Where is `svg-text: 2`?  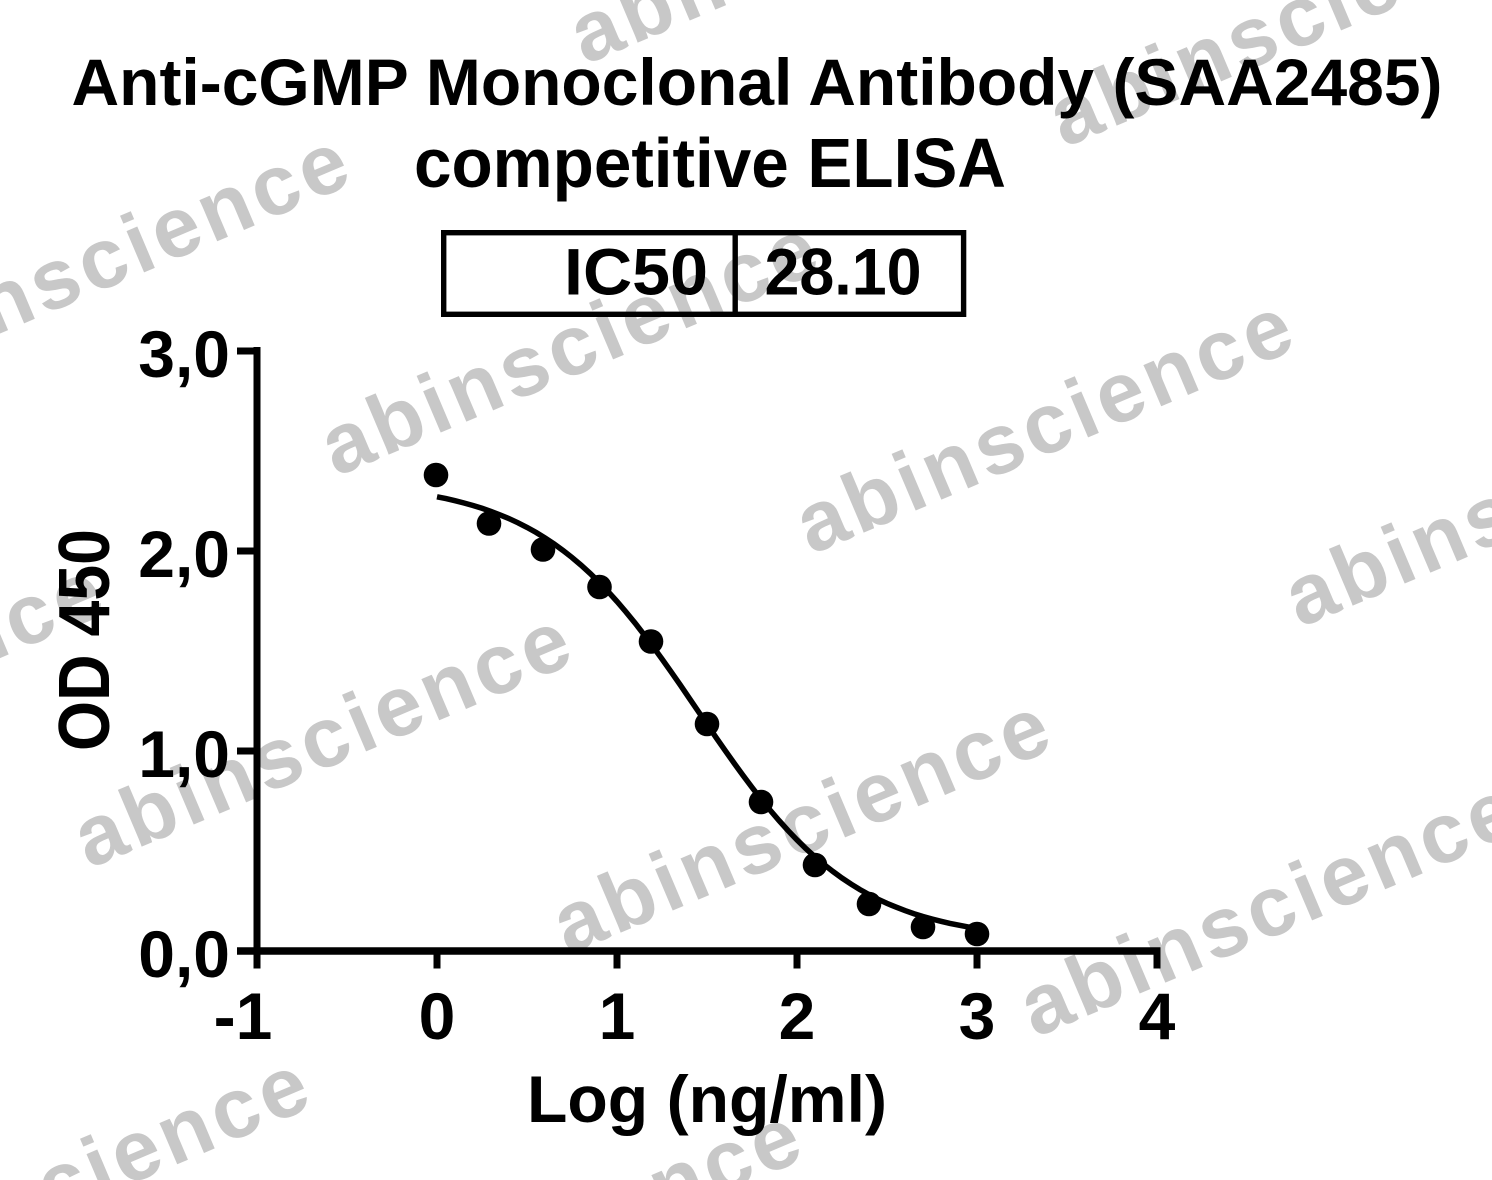
svg-text: 2 is located at coordinates (797, 1016).